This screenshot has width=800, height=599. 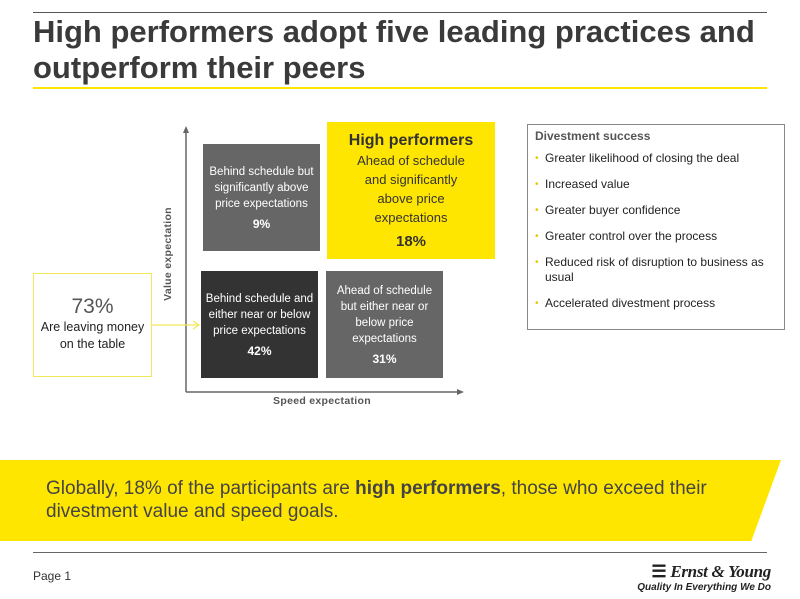 What do you see at coordinates (168, 254) in the screenshot?
I see `y-axis-label: Value expectation` at bounding box center [168, 254].